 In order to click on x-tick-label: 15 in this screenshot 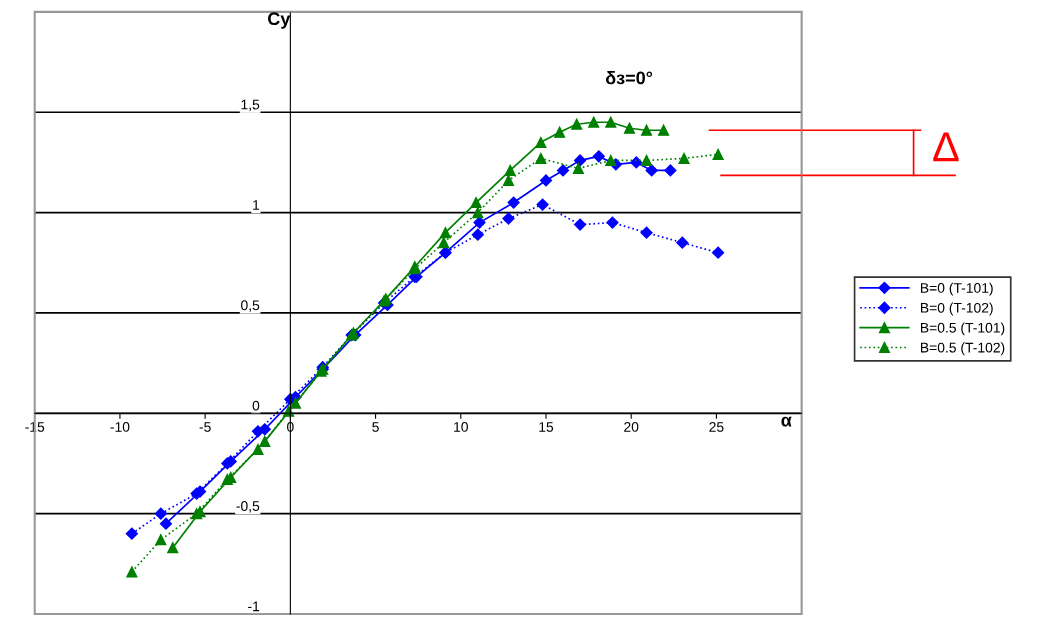, I will do `click(546, 427)`.